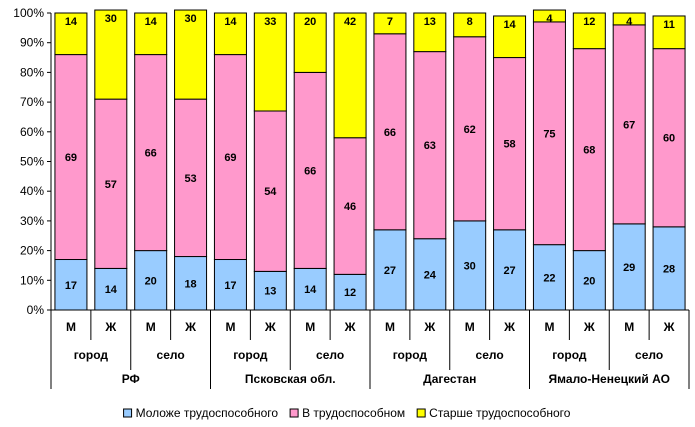 Image resolution: width=695 pixels, height=427 pixels. I want to click on legend-label: Моложе трудоспособного, so click(207, 413).